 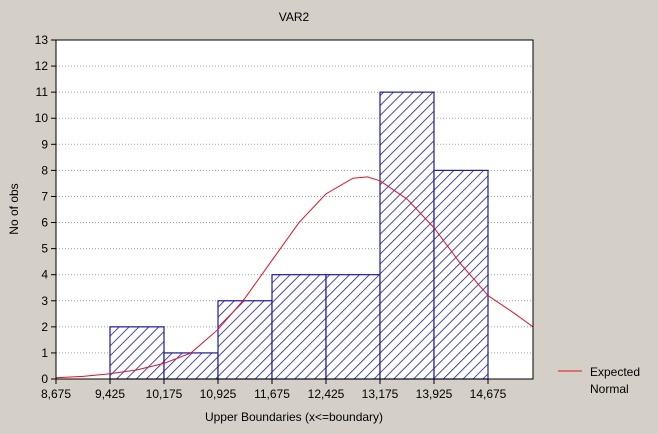 I want to click on x-tick-label: 13,175, so click(x=380, y=394).